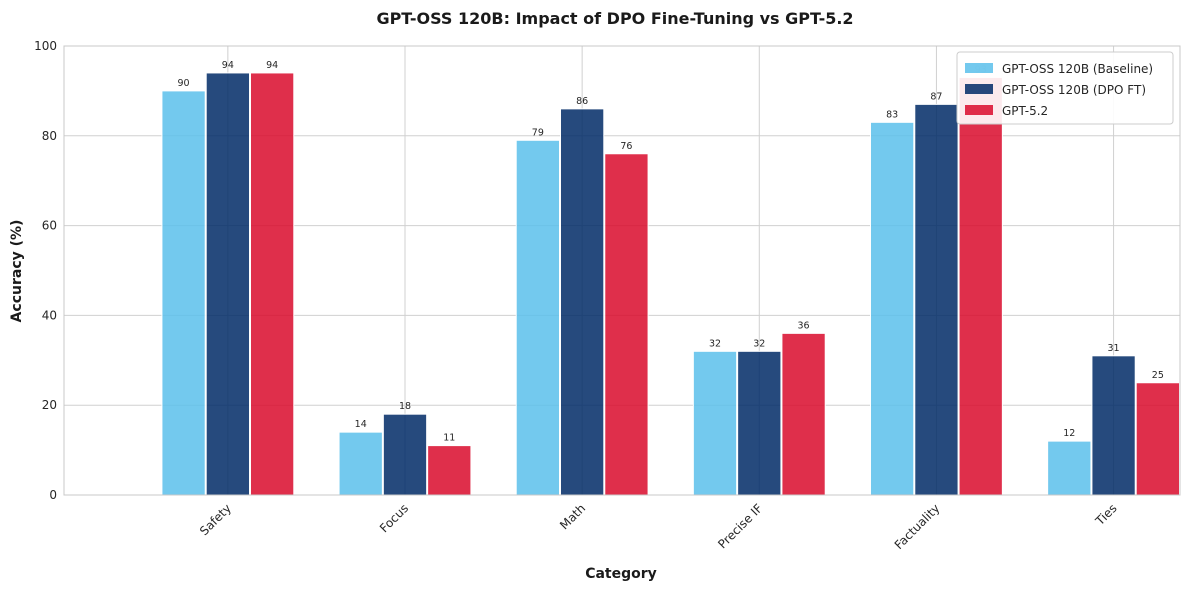 Image resolution: width=1189 pixels, height=590 pixels. What do you see at coordinates (17, 271) in the screenshot?
I see `y-axis-label: Accuracy (%)` at bounding box center [17, 271].